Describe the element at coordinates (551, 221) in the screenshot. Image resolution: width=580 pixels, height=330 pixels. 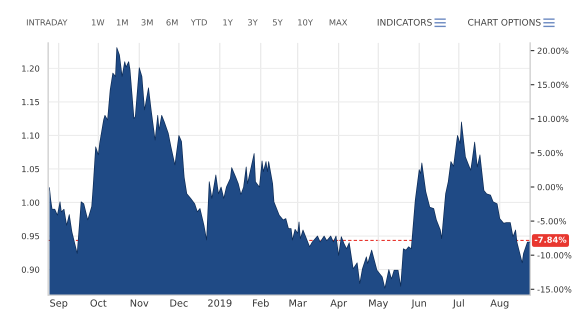
I see `y2-tick-label: -5.00%` at that location.